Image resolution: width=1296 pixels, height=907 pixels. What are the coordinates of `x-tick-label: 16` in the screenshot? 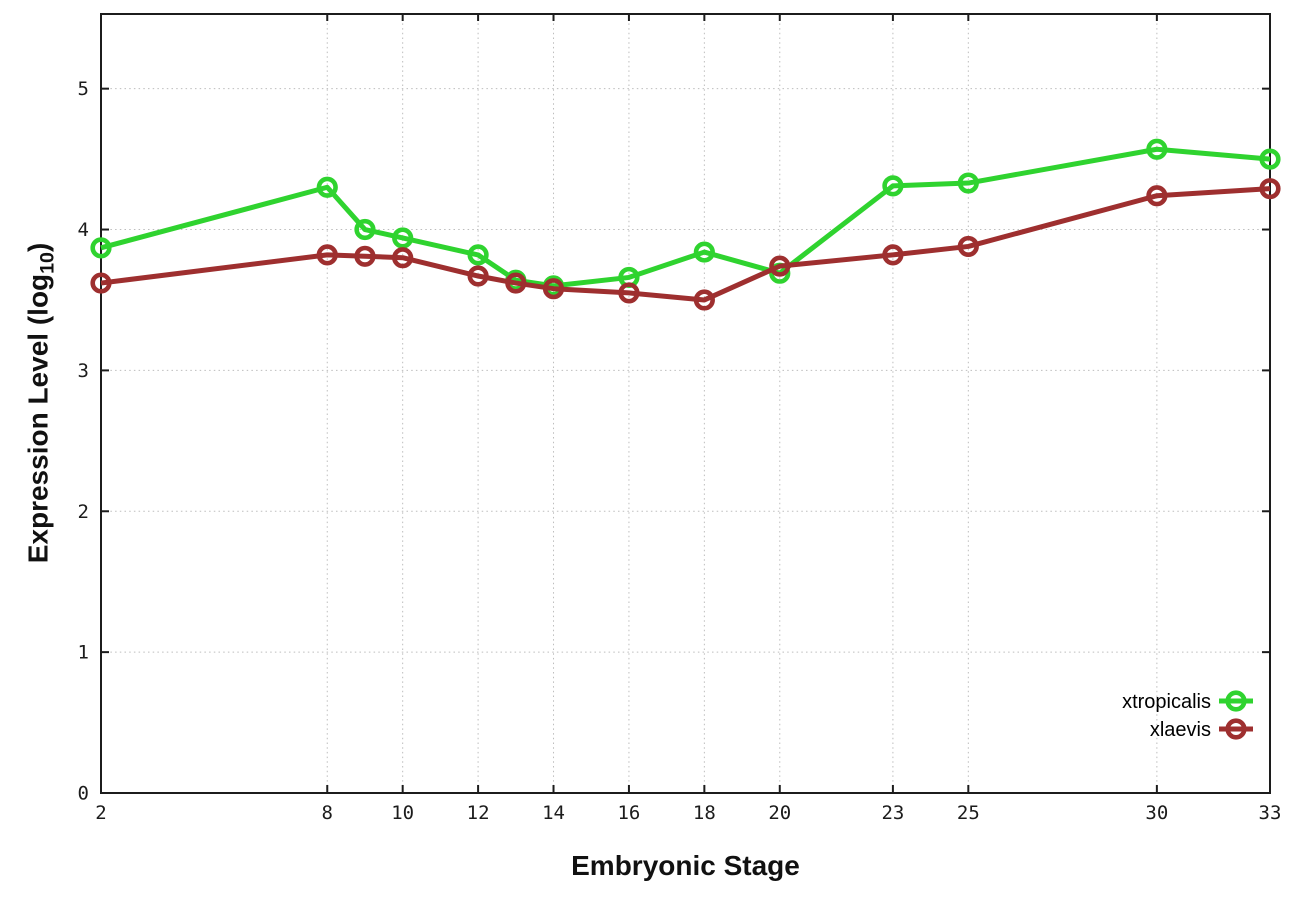 It's located at (628, 813).